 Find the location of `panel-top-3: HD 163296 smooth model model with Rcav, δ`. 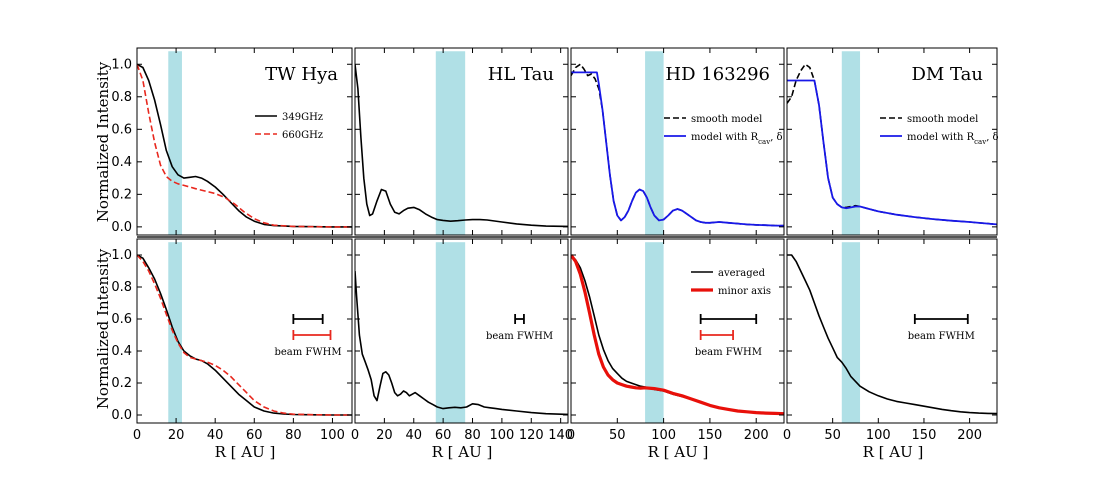

panel-top-3: HD 163296 smooth model model with Rcav, δ is located at coordinates (677, 141).